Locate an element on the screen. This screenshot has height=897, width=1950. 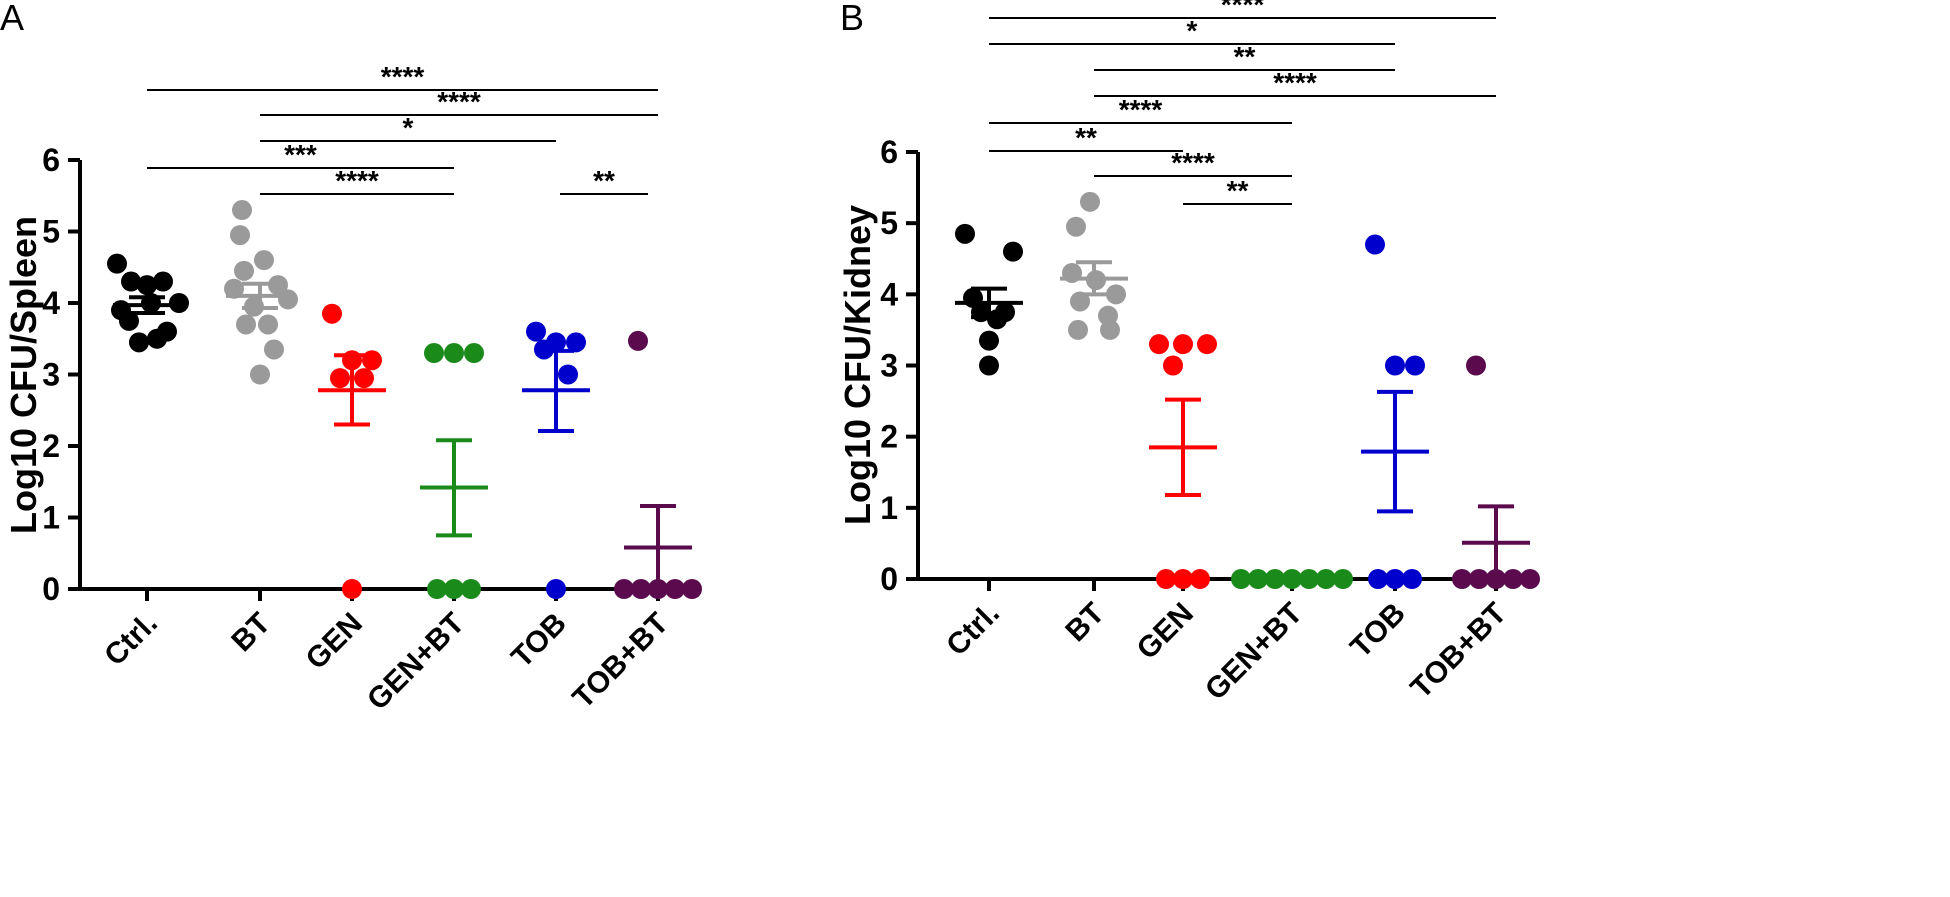
significance-label: *** is located at coordinates (300, 154).